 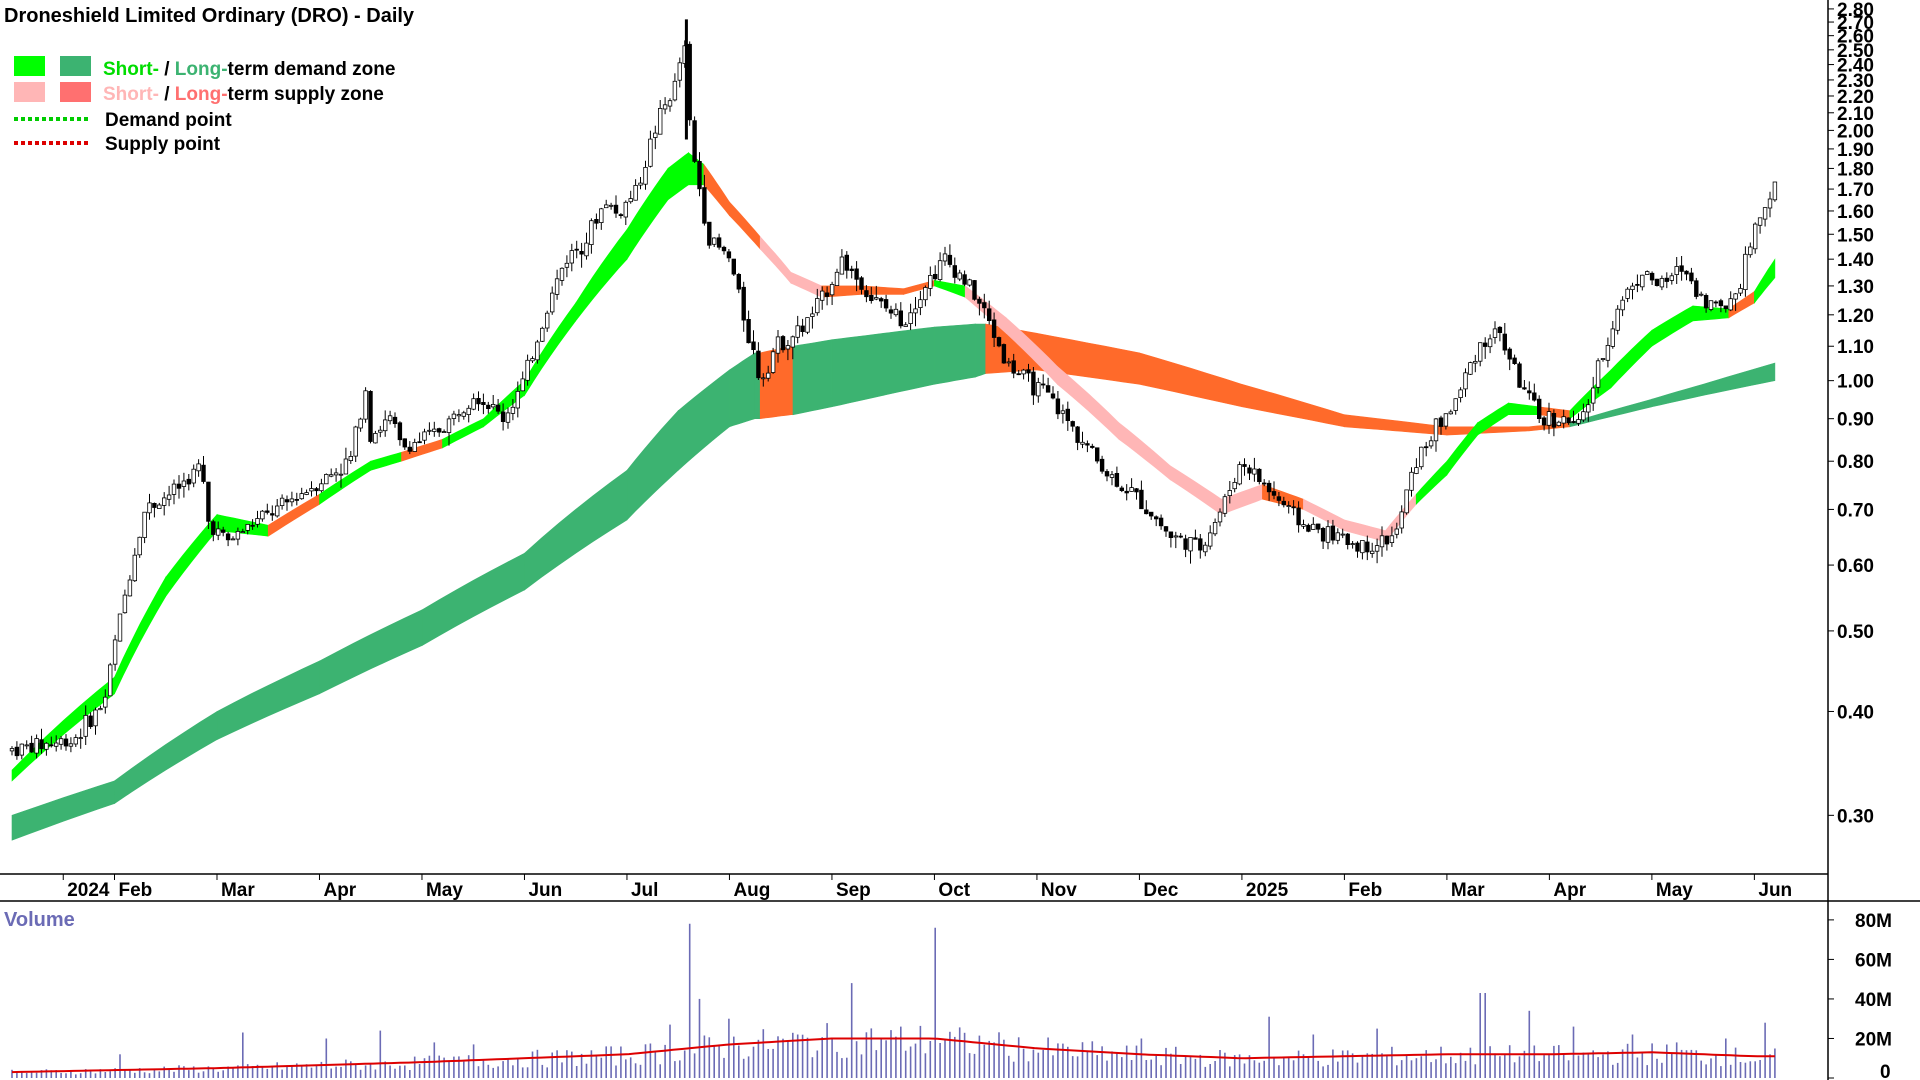 What do you see at coordinates (1855, 816) in the screenshot?
I see `y-tick-label: 0.30` at bounding box center [1855, 816].